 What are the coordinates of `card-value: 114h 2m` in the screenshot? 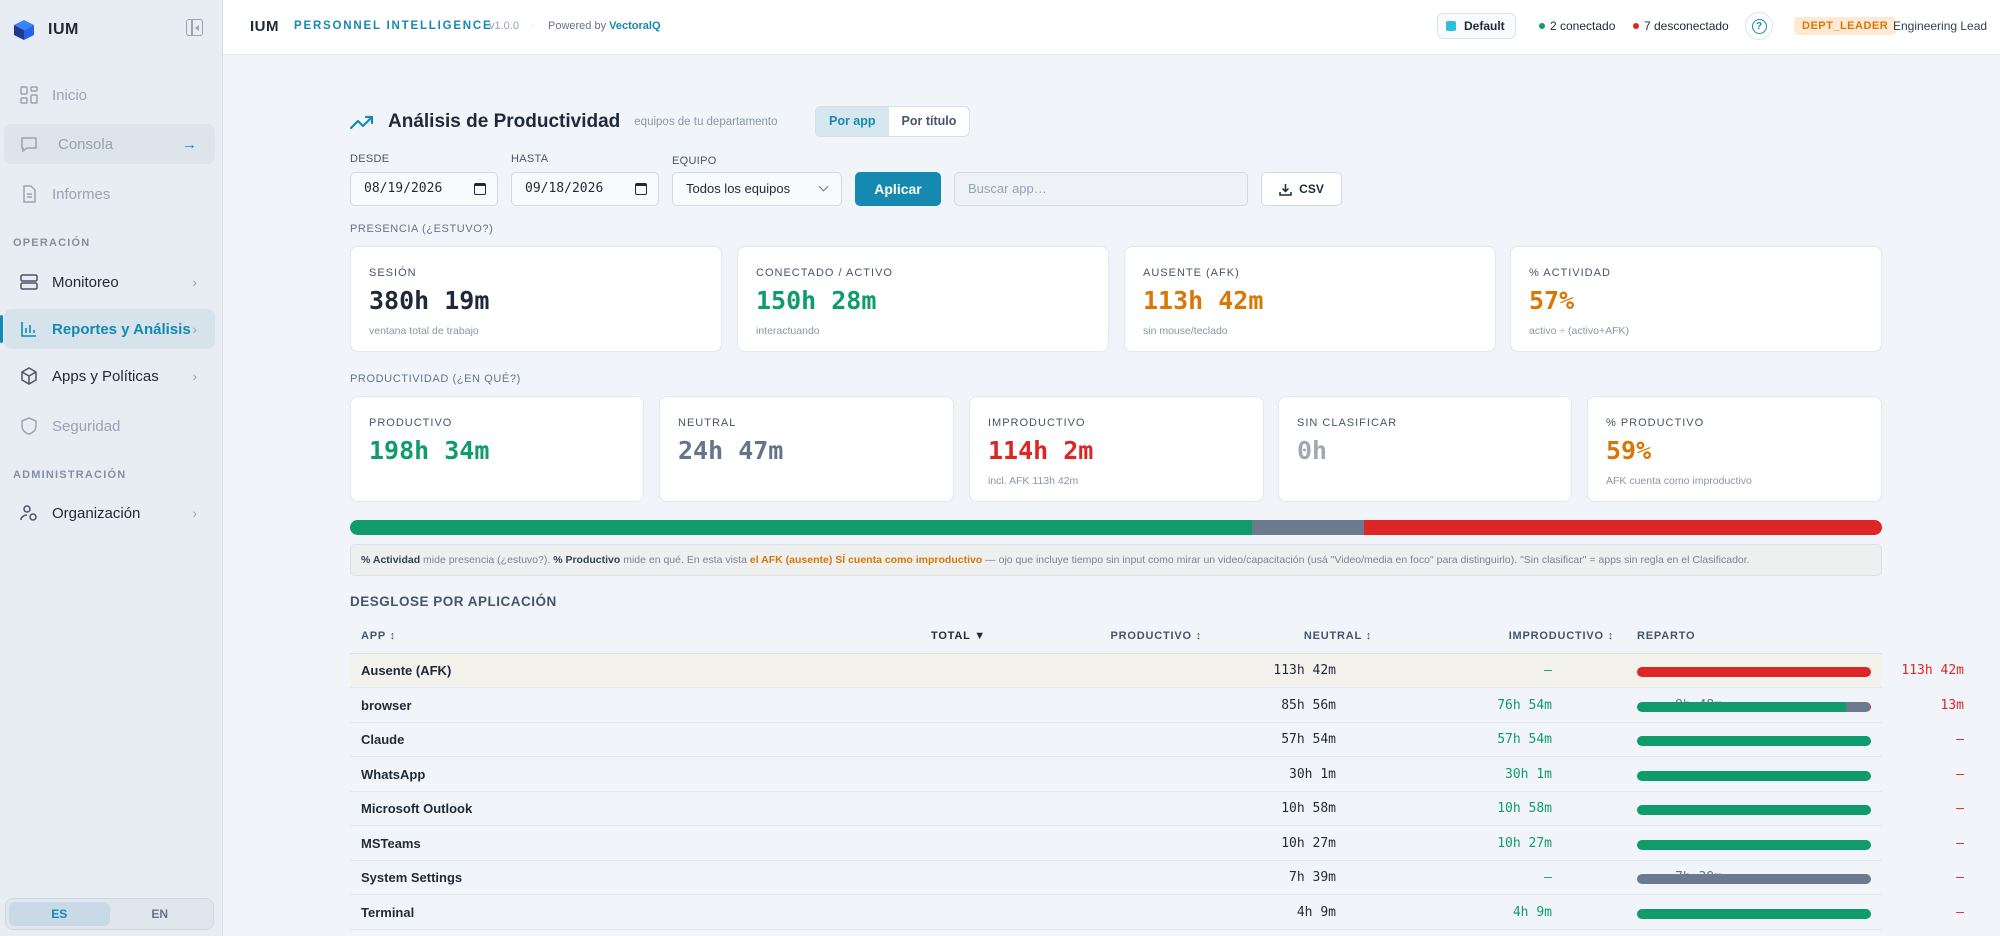 It's located at (1041, 450).